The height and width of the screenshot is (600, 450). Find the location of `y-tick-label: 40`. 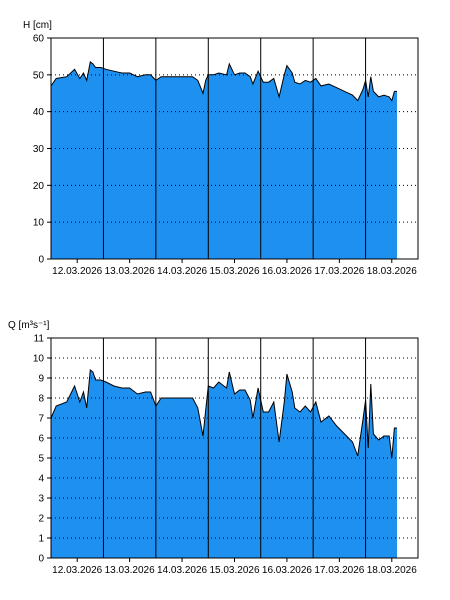

y-tick-label: 40 is located at coordinates (39, 112).